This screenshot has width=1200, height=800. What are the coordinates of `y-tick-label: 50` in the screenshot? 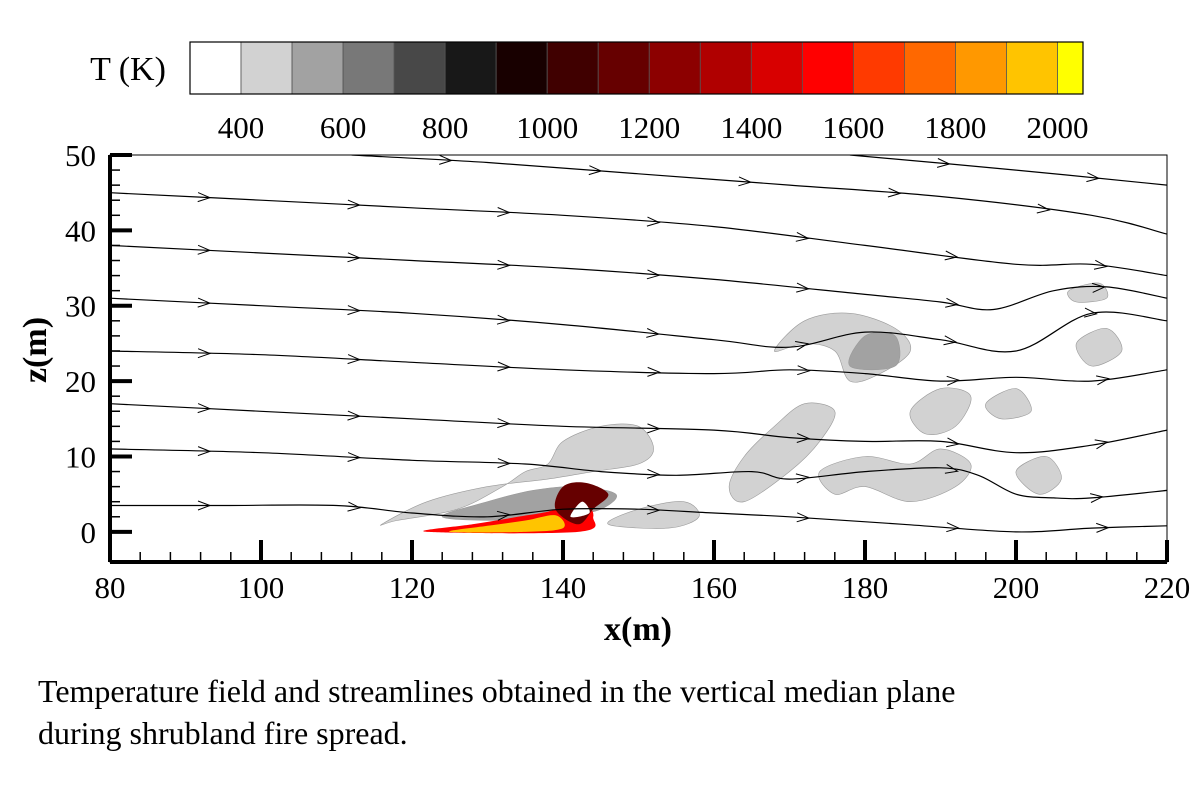 It's located at (80, 155).